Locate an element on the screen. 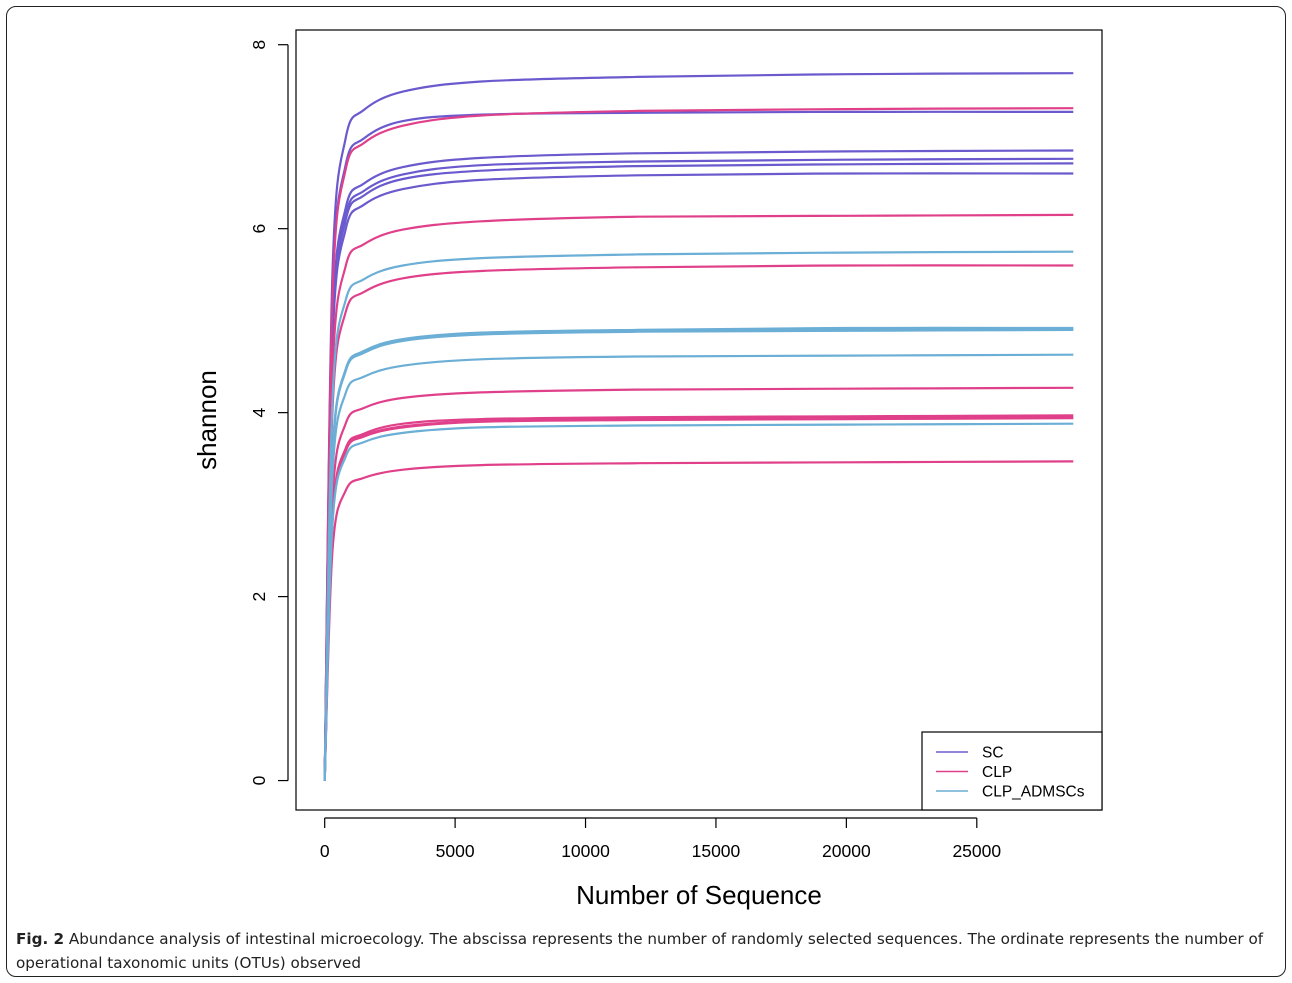  y-tick-label: 8 is located at coordinates (259, 45).